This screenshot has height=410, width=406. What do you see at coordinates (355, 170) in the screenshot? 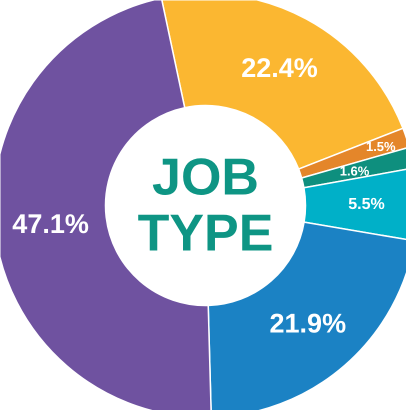
I see `data-label: 1.6%` at bounding box center [355, 170].